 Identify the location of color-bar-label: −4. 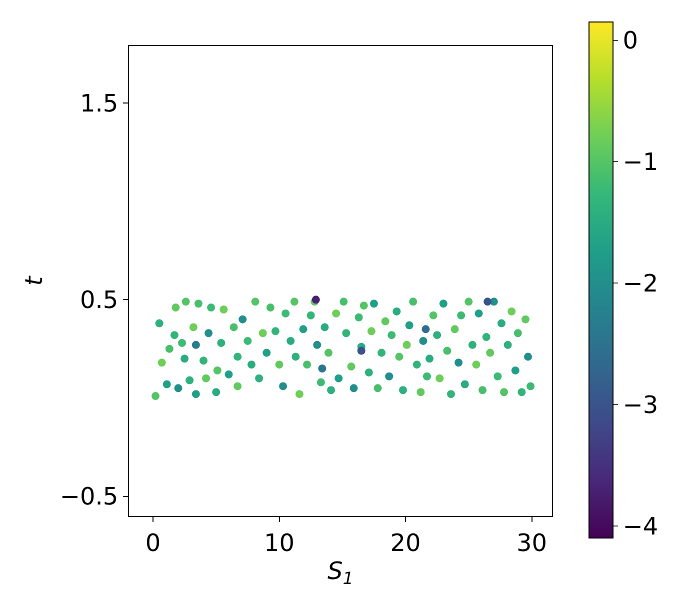
(640, 526).